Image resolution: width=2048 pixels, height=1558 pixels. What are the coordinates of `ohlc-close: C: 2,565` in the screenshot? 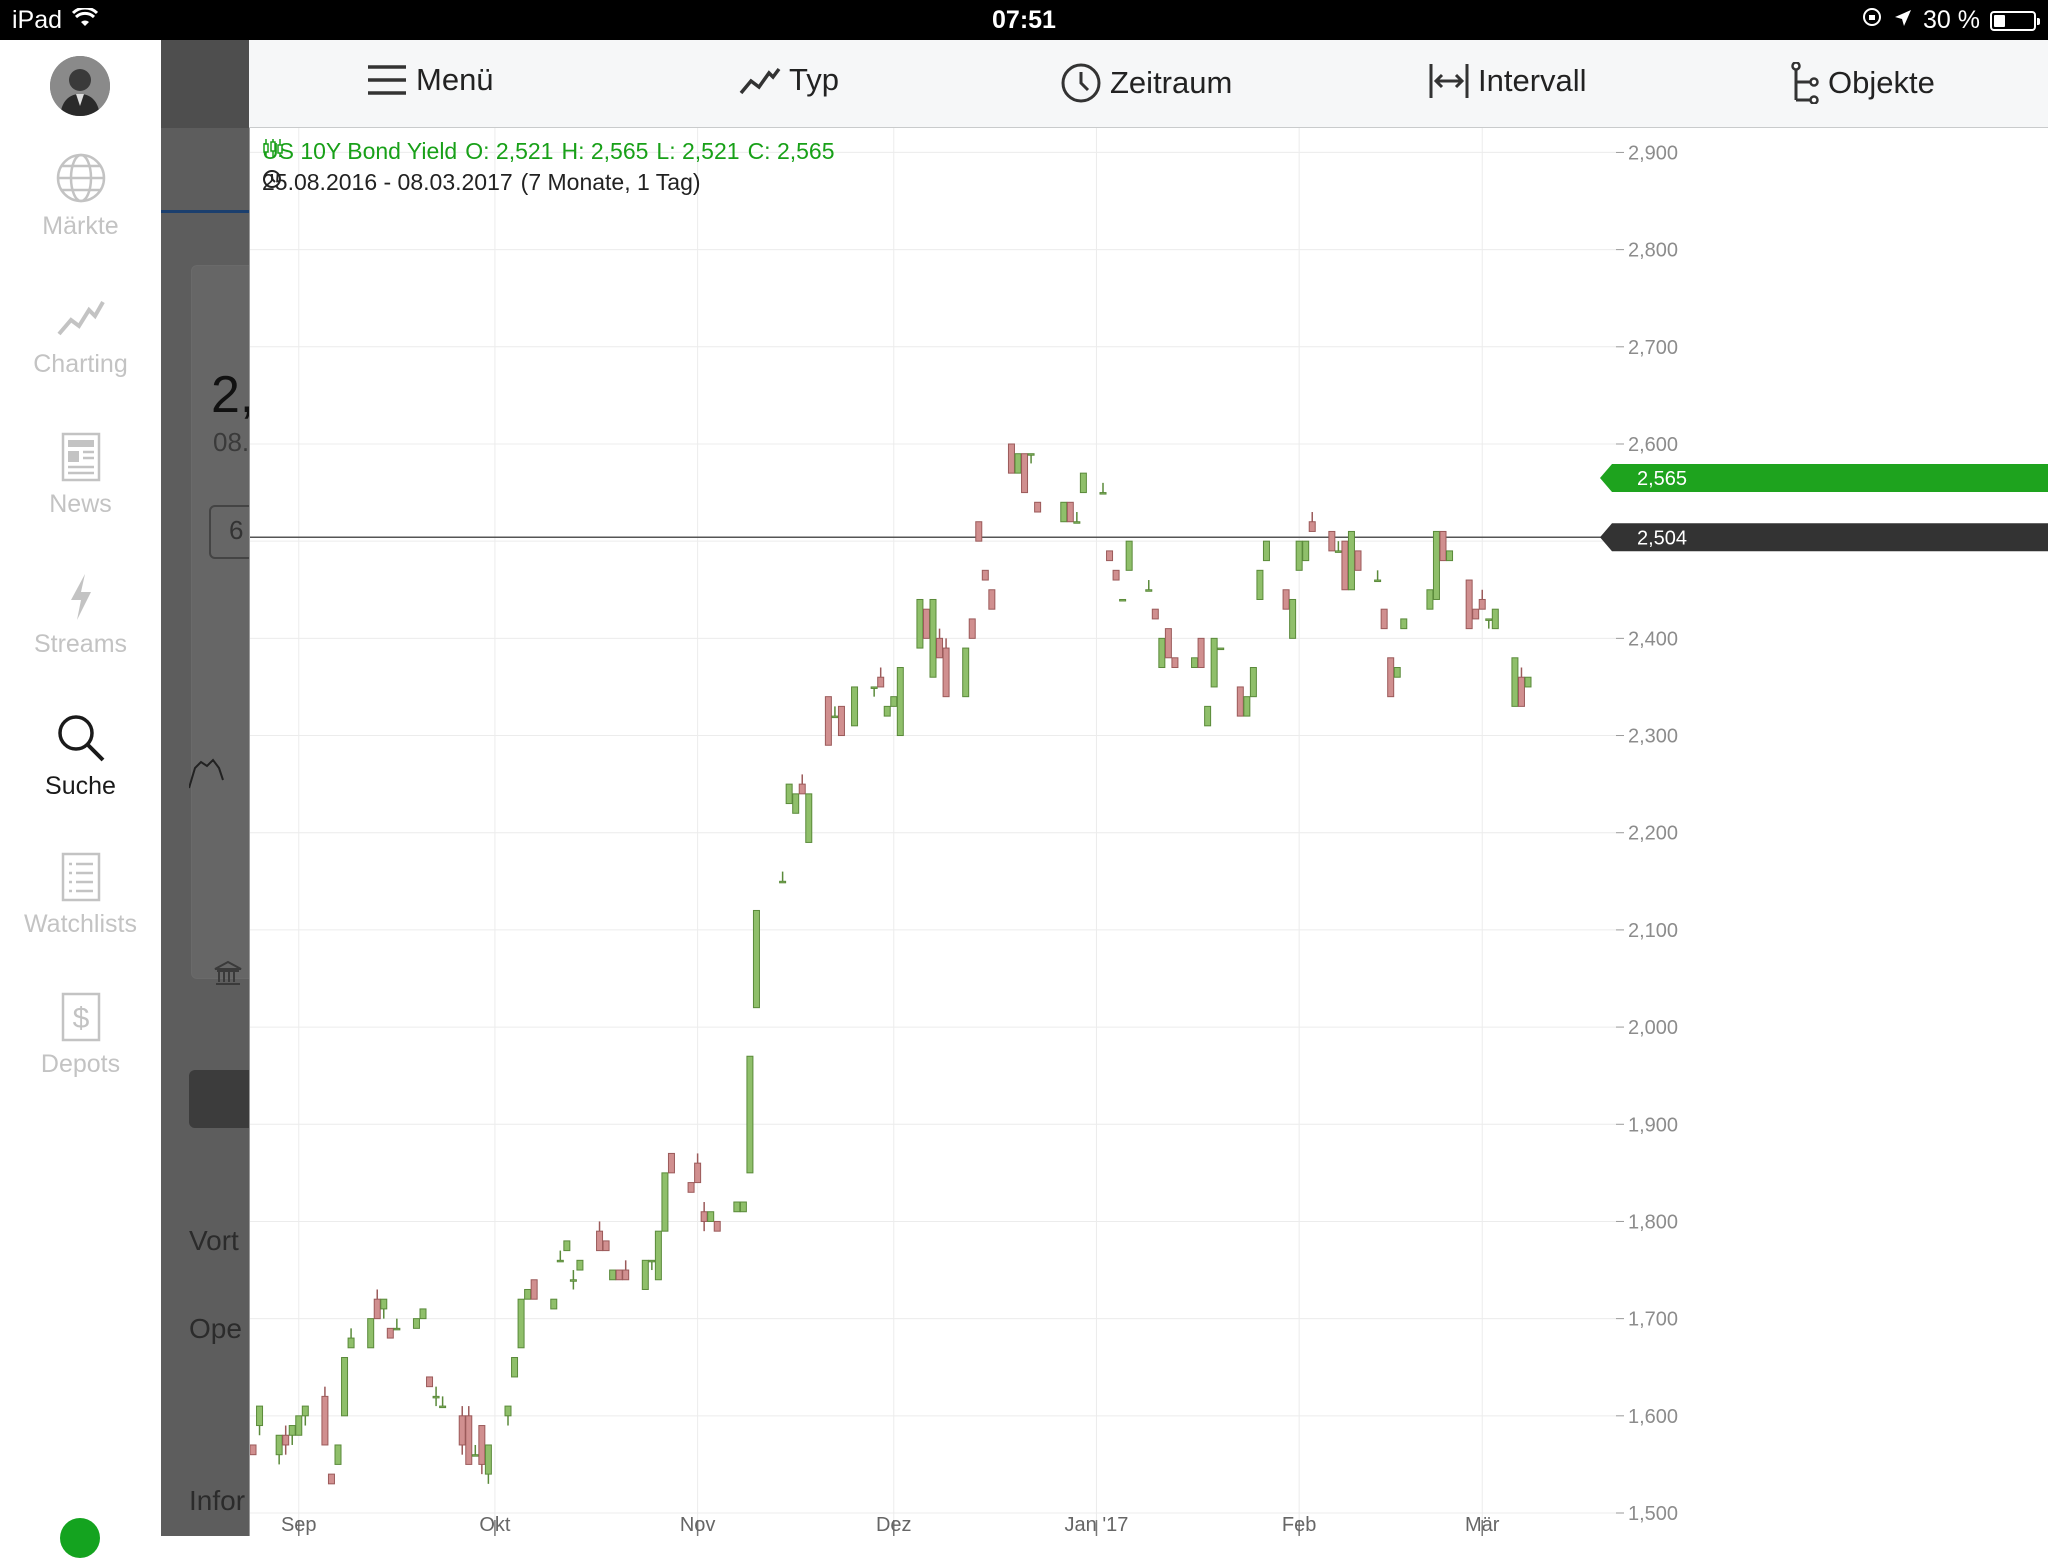 It's located at (791, 151).